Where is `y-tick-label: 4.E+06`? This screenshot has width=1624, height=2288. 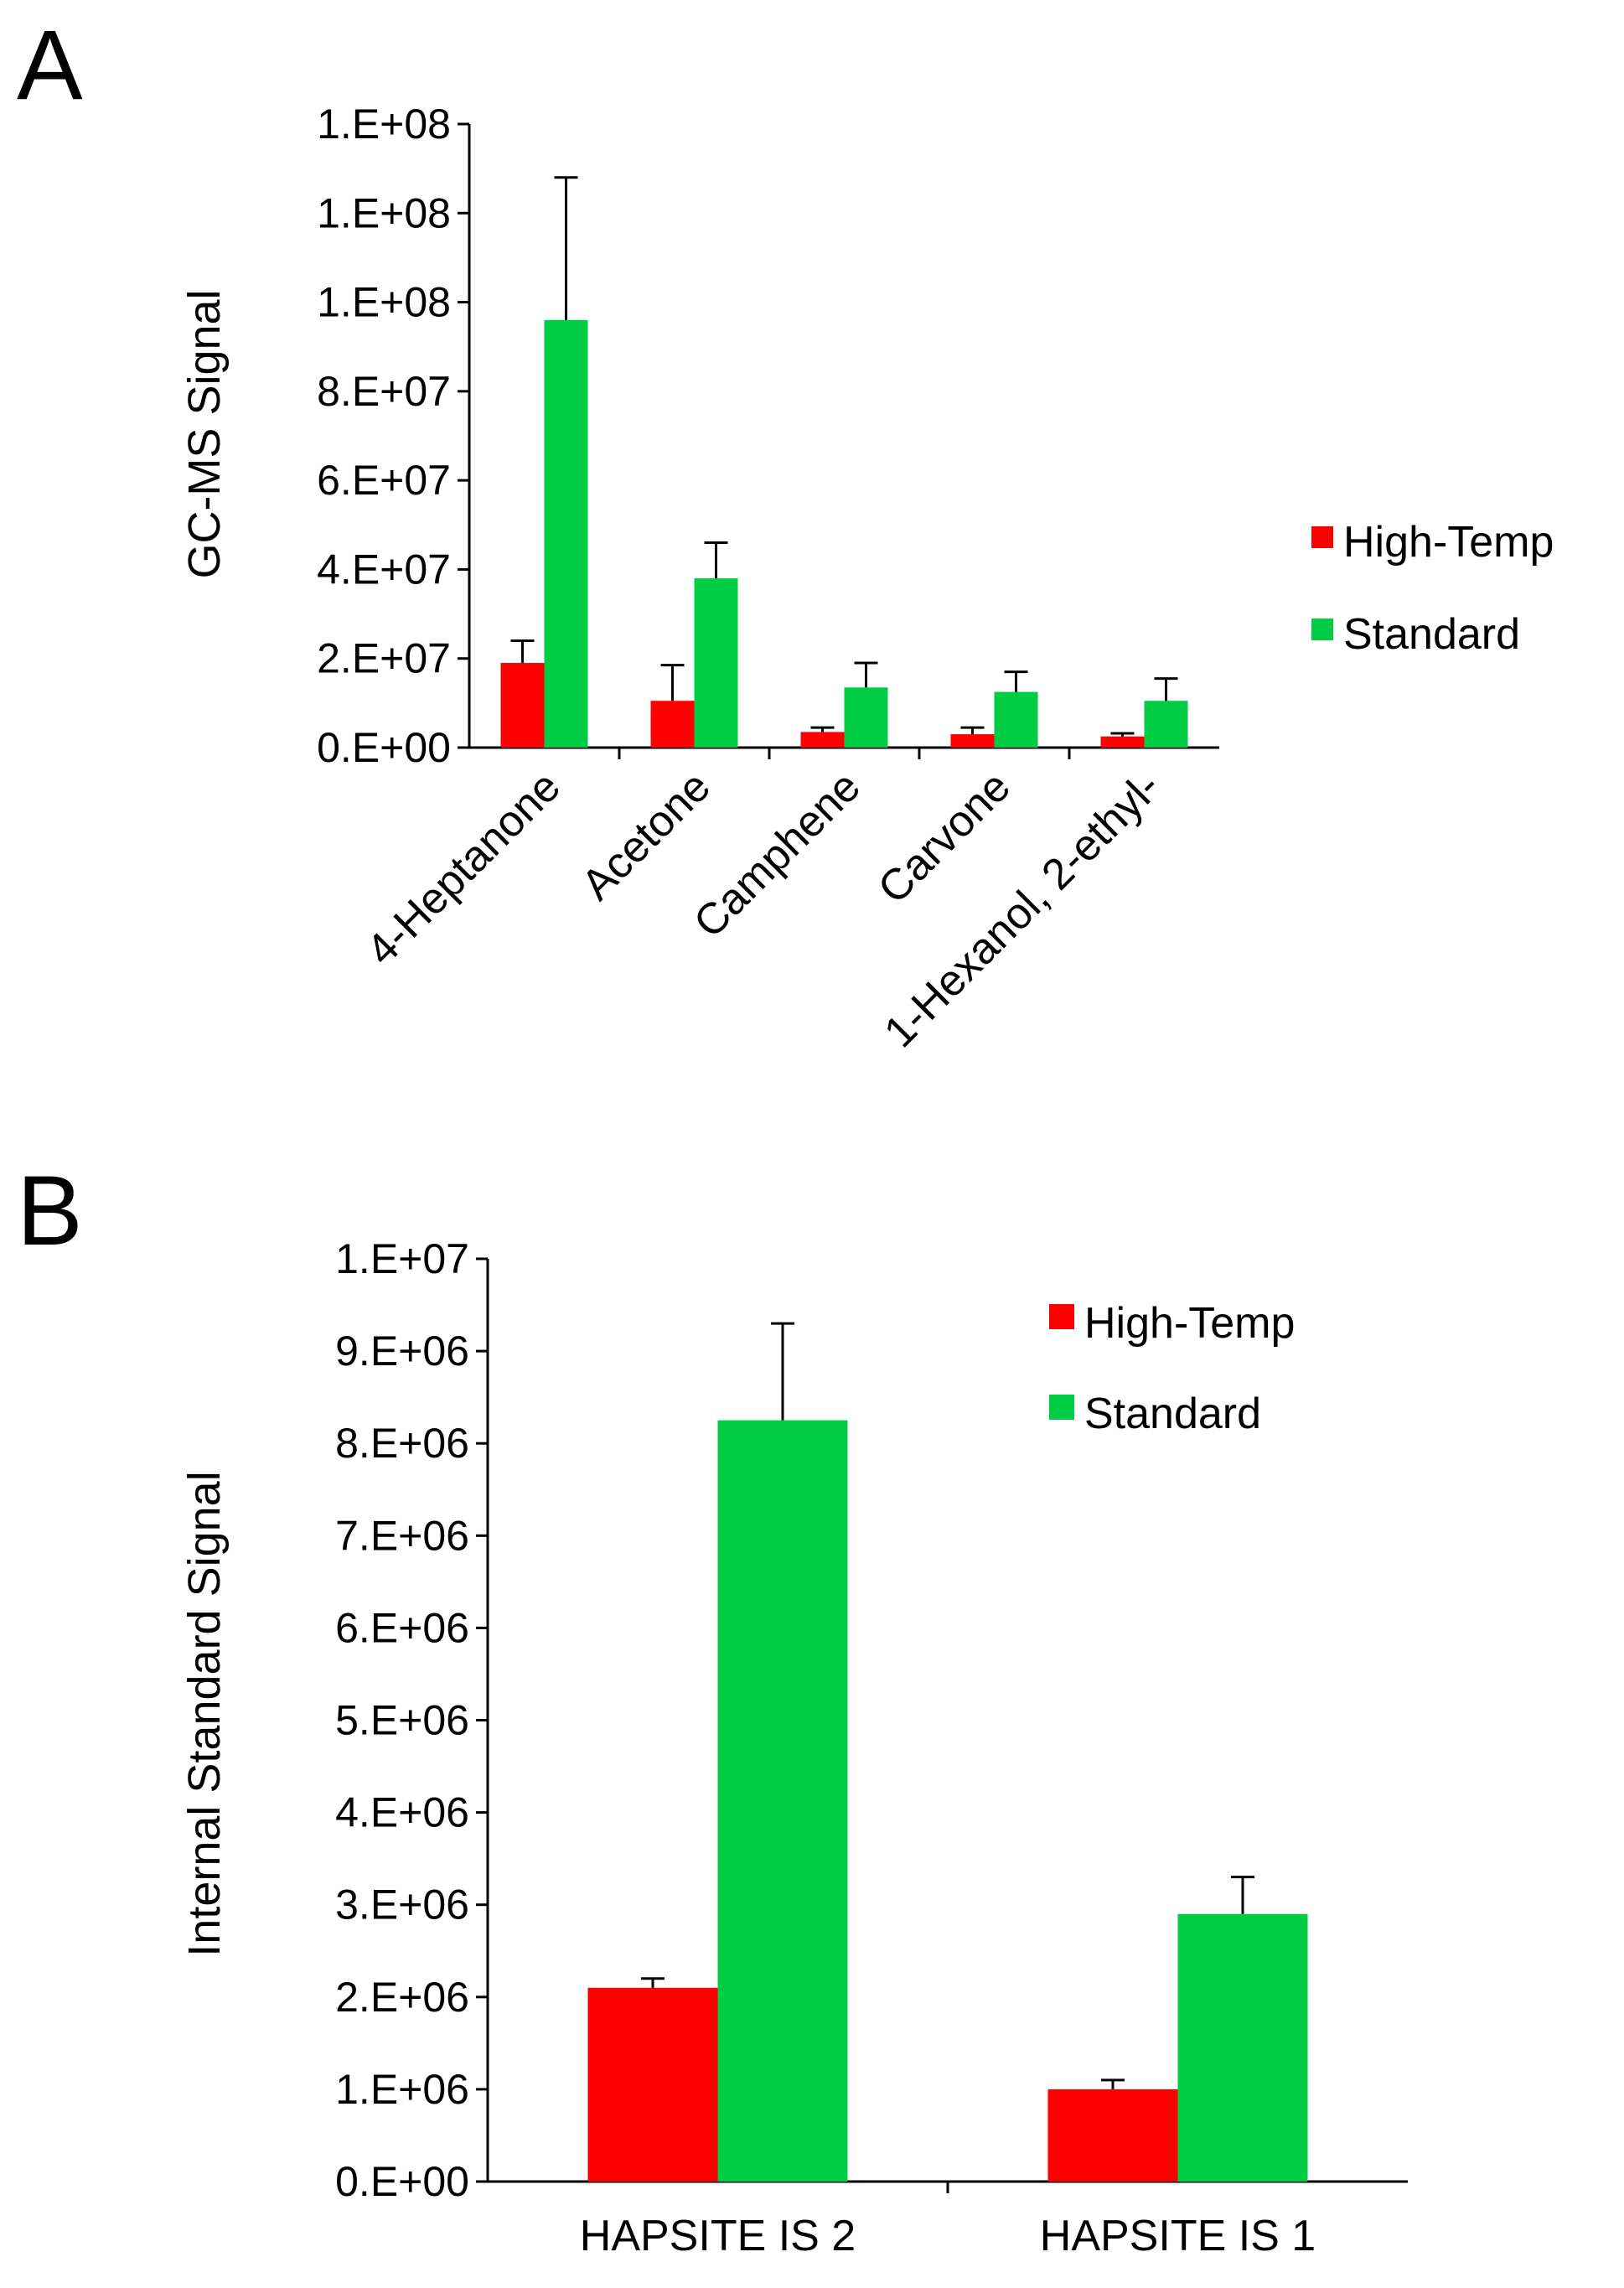
y-tick-label: 4.E+06 is located at coordinates (402, 1812).